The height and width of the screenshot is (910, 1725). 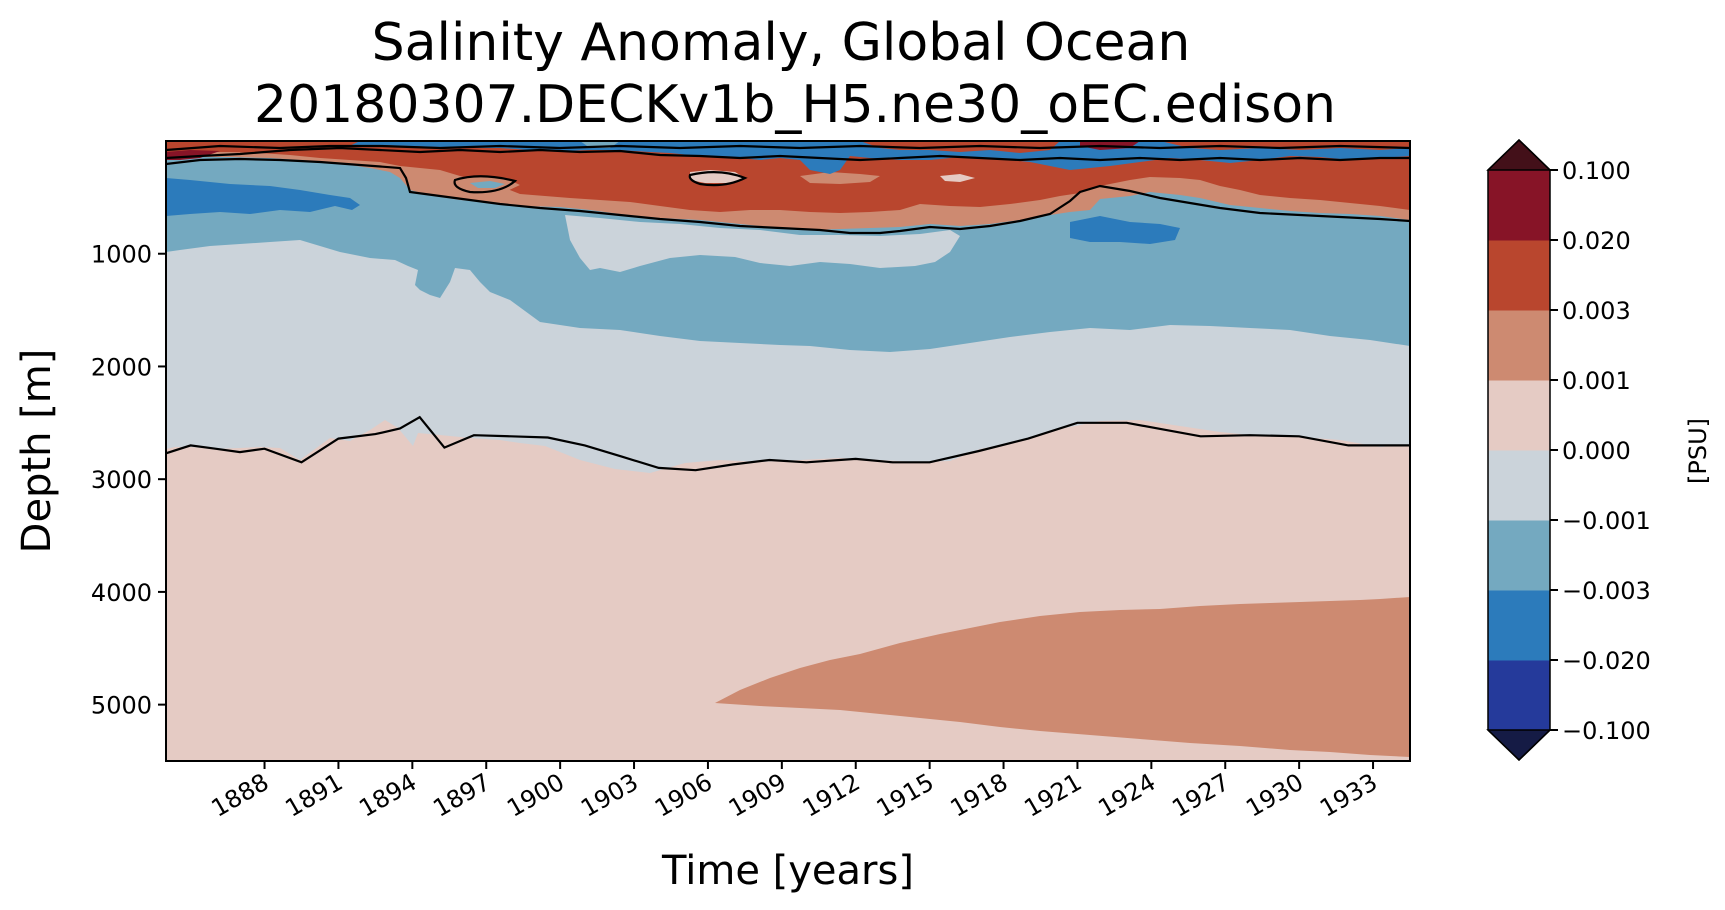 I want to click on x-axis-label: Time [years], so click(x=787, y=871).